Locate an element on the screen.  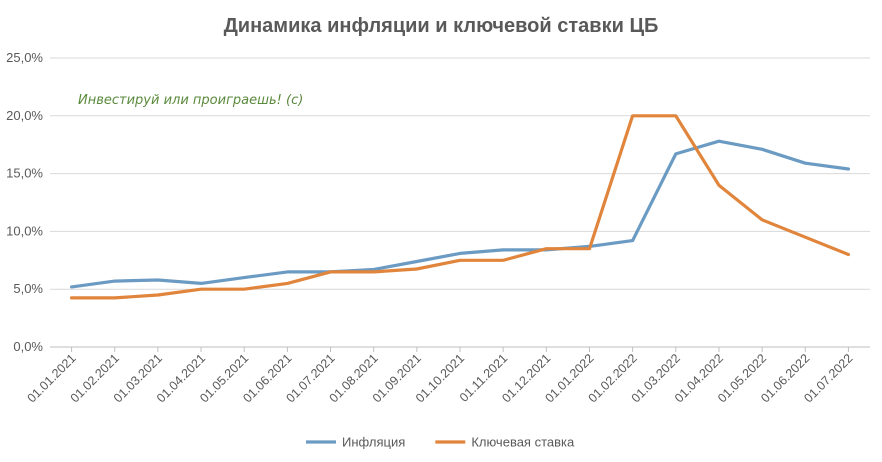
y-tick-label: 15,0% is located at coordinates (24, 173).